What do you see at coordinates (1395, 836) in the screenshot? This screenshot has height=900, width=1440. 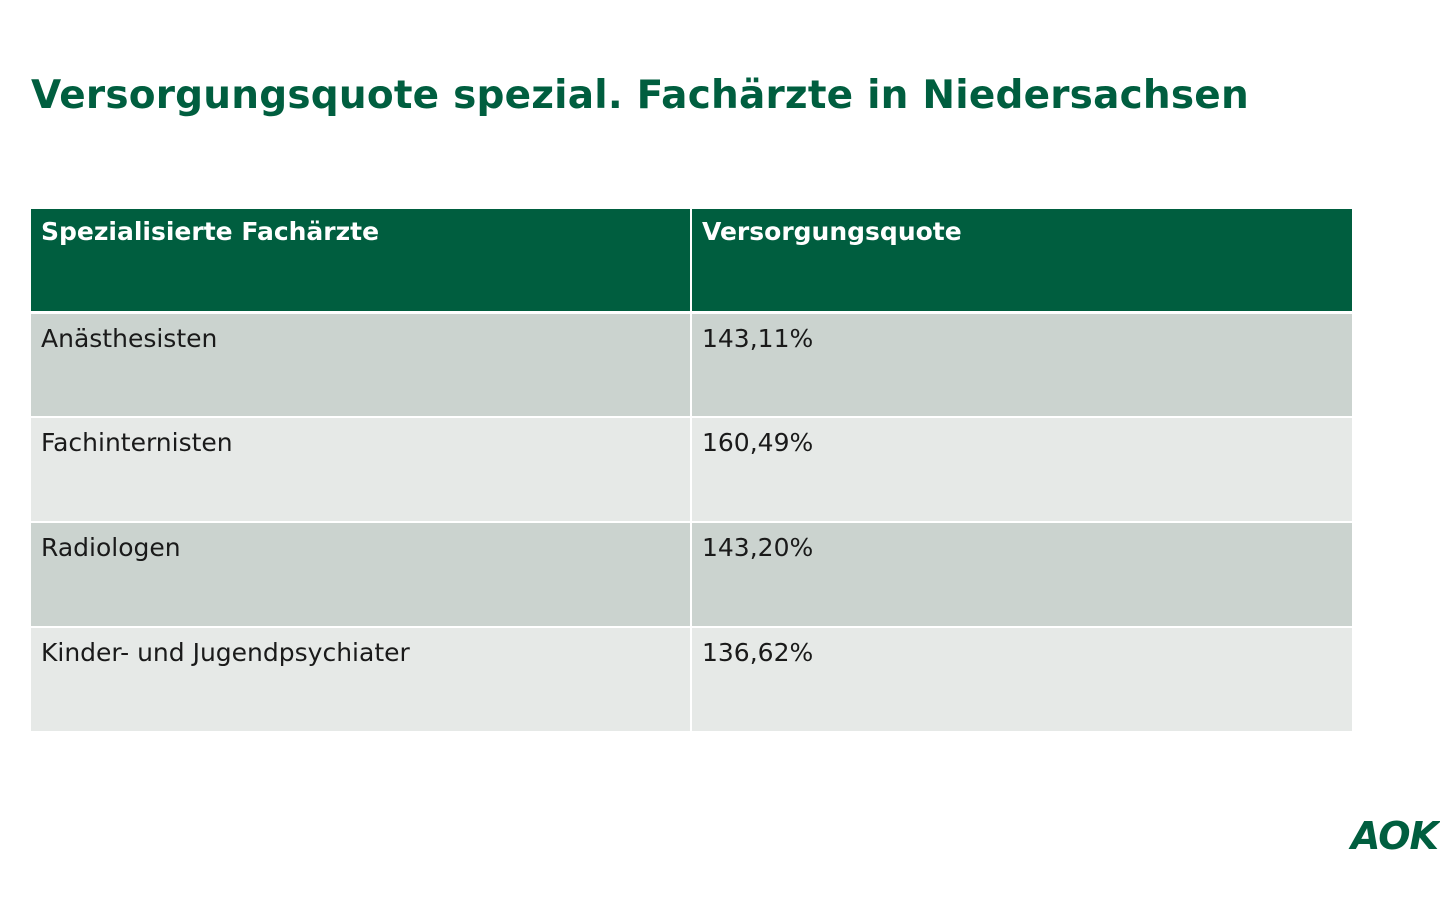 I see `aok-logo: AOK` at bounding box center [1395, 836].